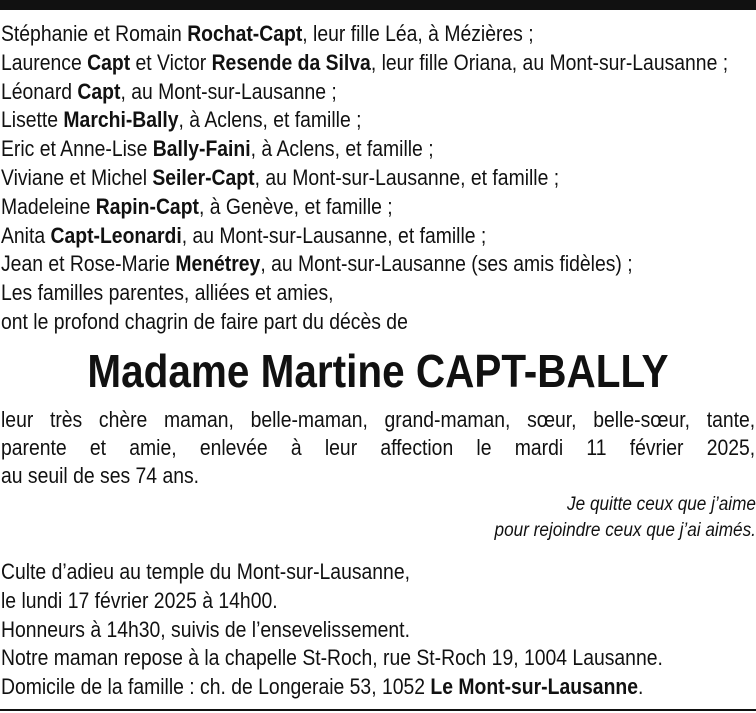 Image resolution: width=756 pixels, height=713 pixels. I want to click on bottom-border, so click(378, 710).